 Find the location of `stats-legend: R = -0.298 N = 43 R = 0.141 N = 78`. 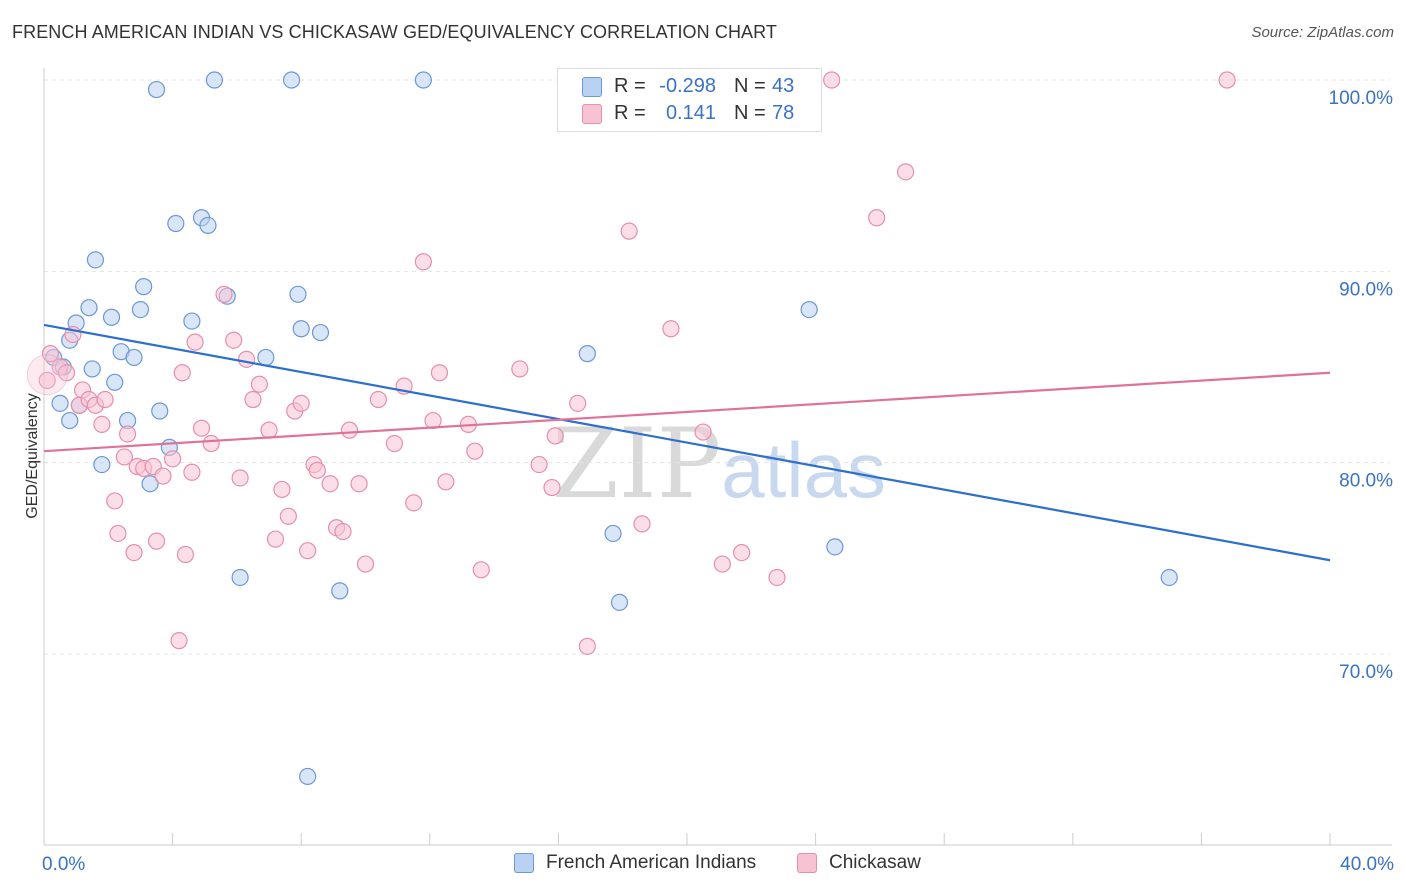

stats-legend: R = -0.298 N = 43 R = 0.141 N = 78 is located at coordinates (689, 100).